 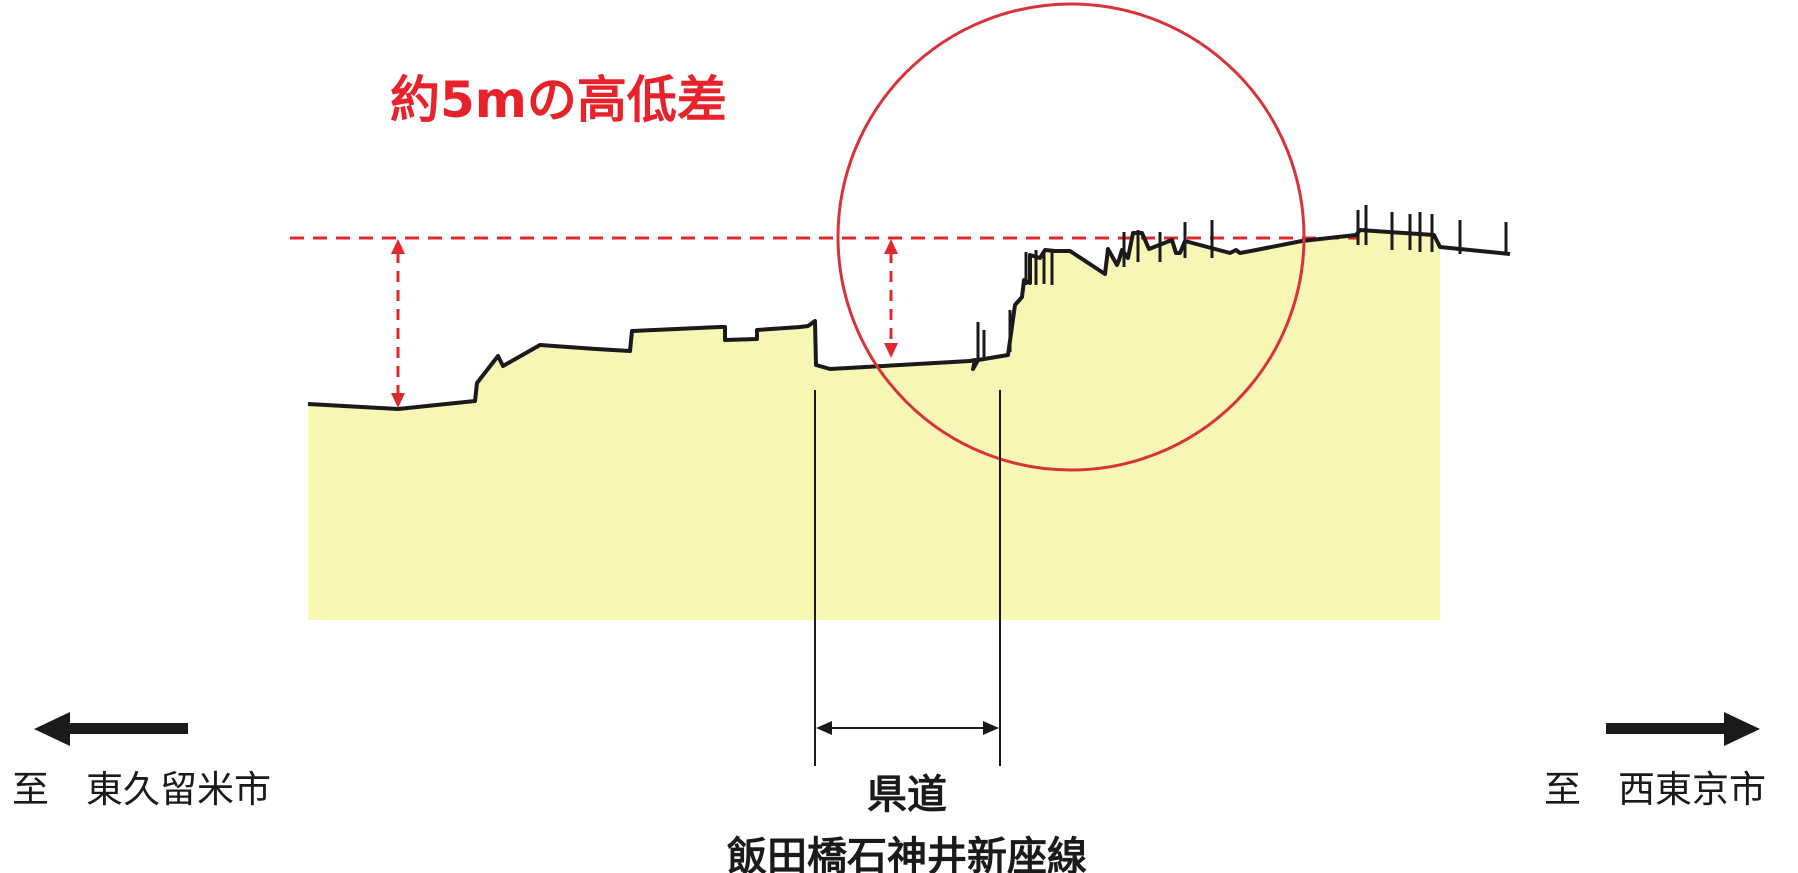 I want to click on arrow-right-icon, so click(x=1683, y=729).